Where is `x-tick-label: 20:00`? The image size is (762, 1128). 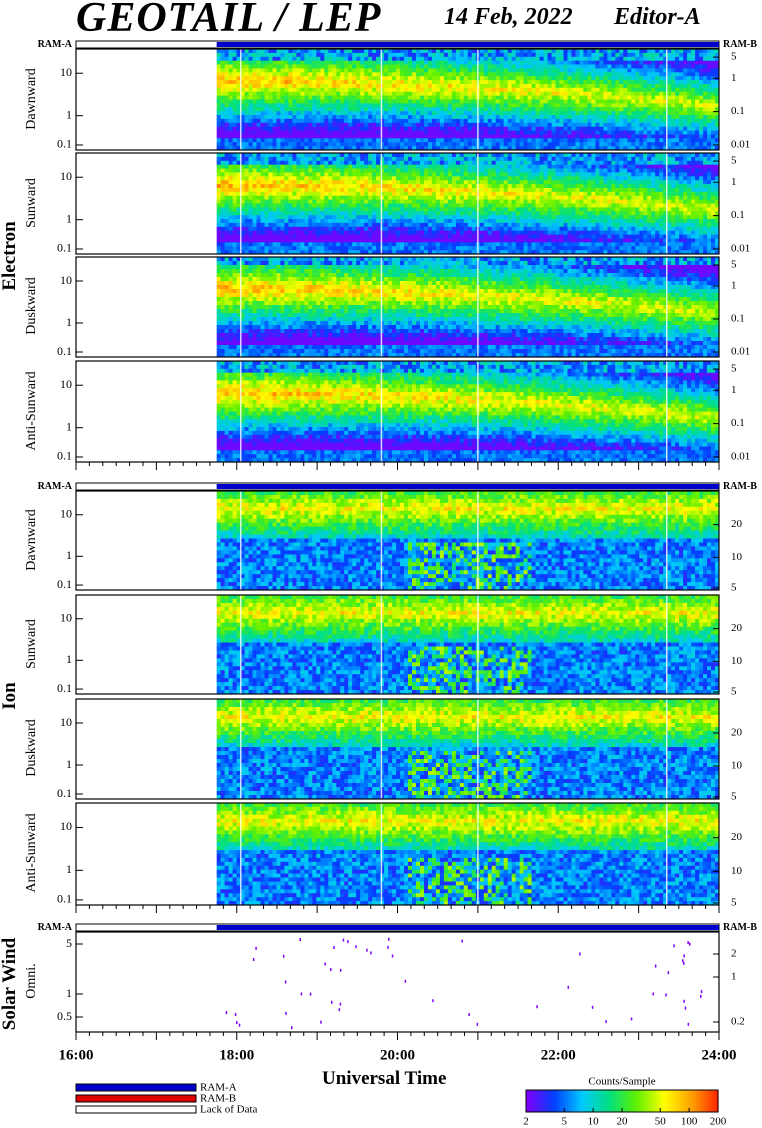
x-tick-label: 20:00 is located at coordinates (397, 1055).